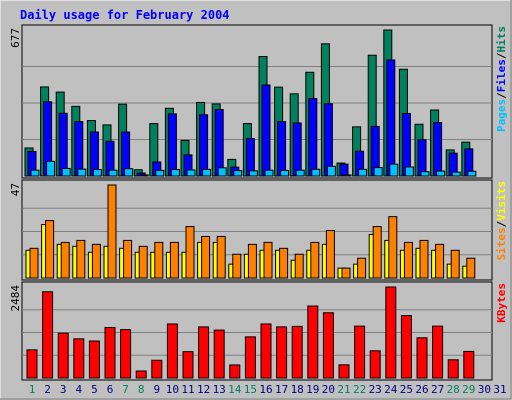 The height and width of the screenshot is (400, 512). Describe the element at coordinates (203, 389) in the screenshot. I see `day-label: 12` at that location.